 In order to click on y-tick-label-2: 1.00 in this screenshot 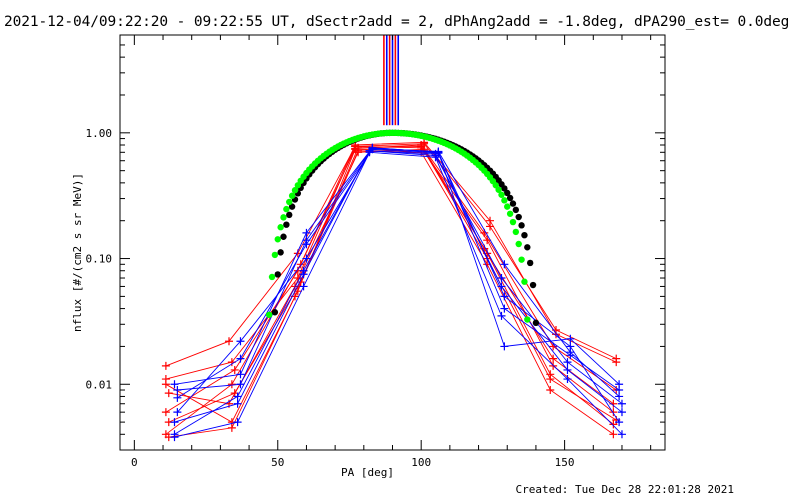, I will do `click(99, 133)`.